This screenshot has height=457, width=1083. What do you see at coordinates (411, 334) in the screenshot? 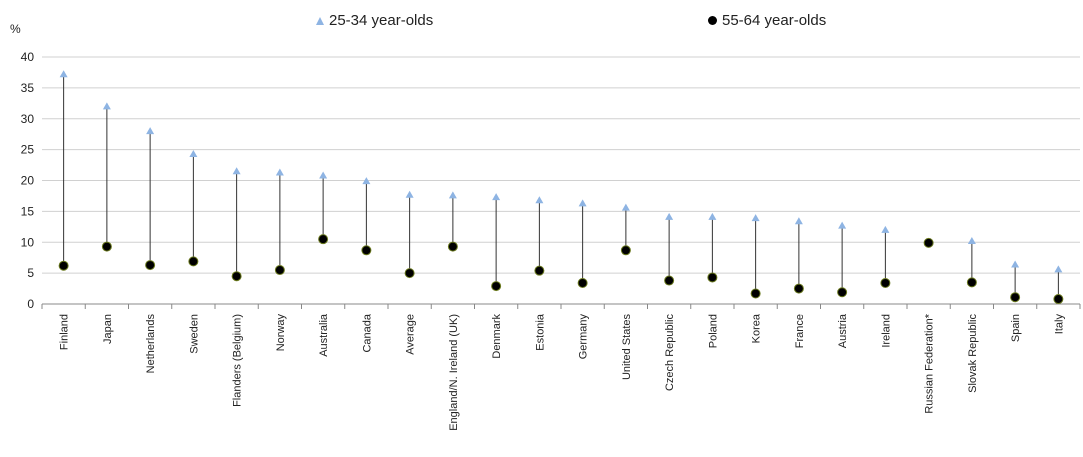
I see `x-tick-label: Average` at bounding box center [411, 334].